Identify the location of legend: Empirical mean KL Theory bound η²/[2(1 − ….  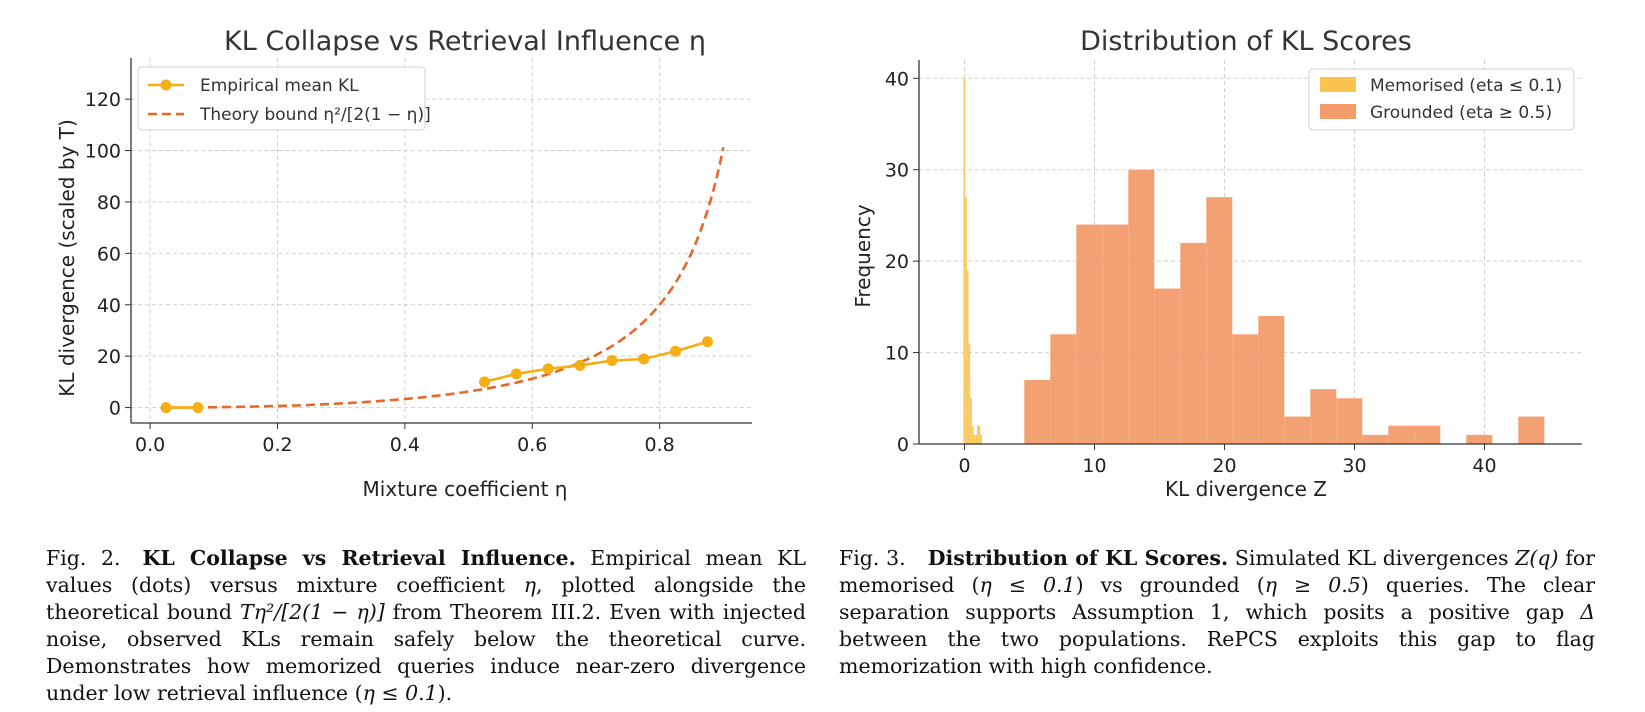
(284, 98).